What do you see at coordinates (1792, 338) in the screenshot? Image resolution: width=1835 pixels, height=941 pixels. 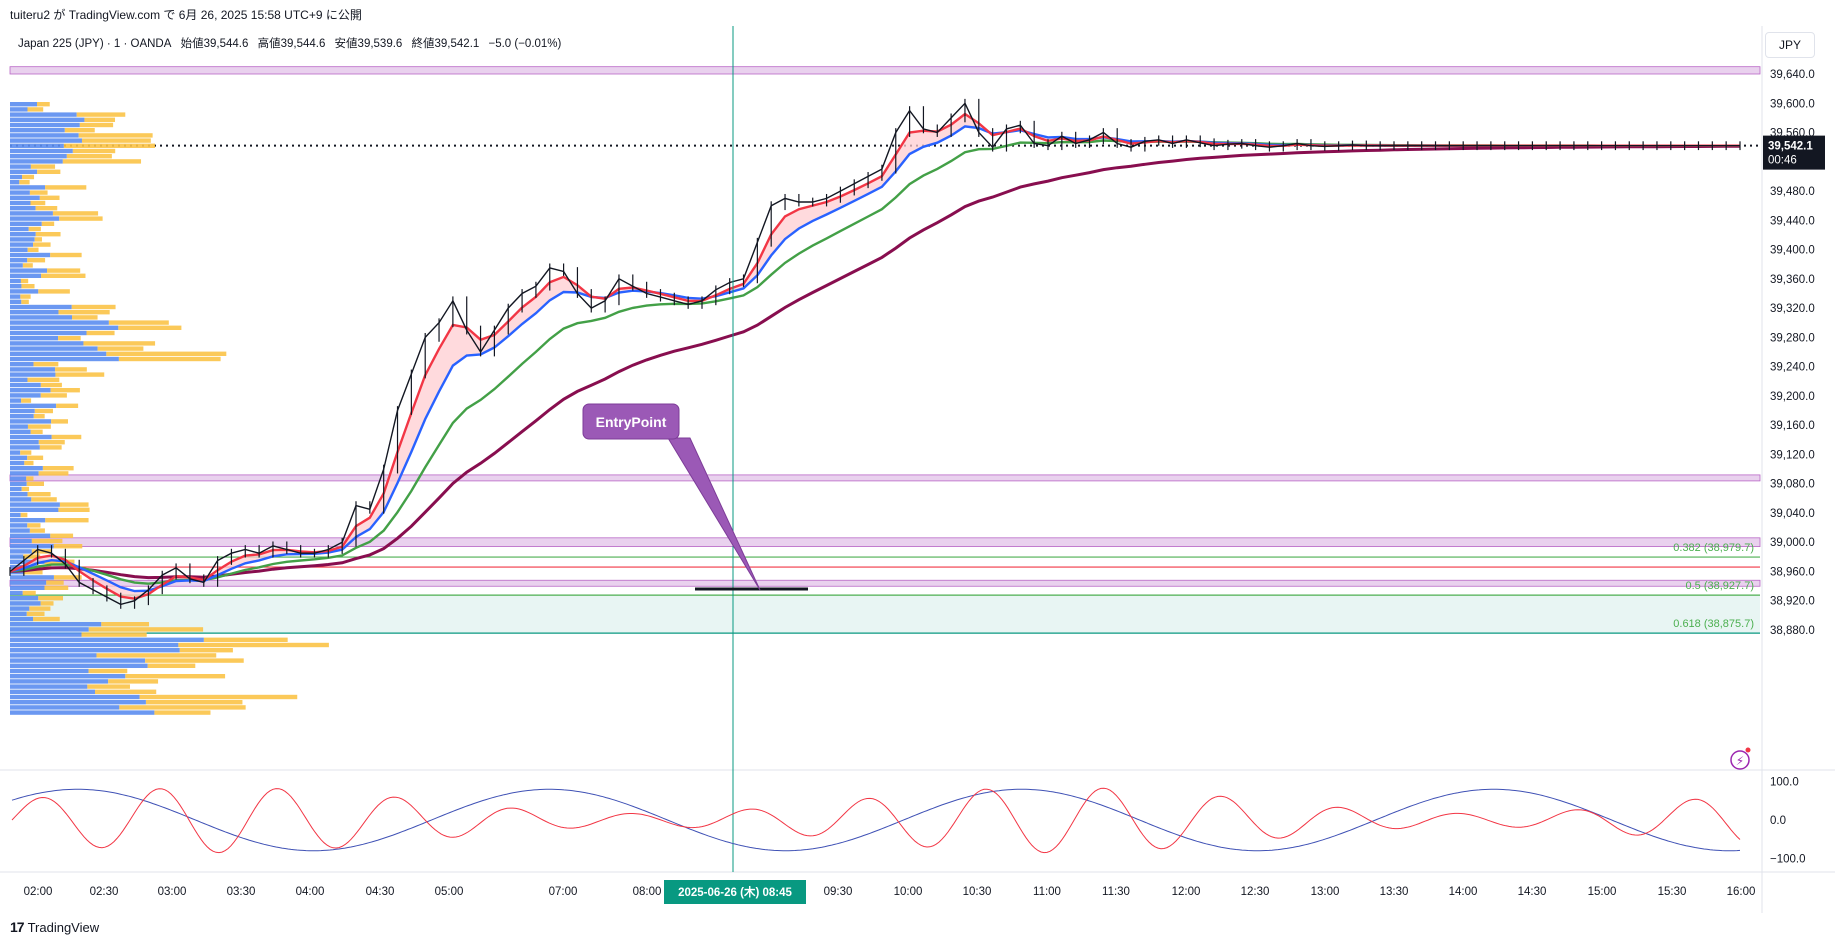 I see `y-tick-label: 39,280.0` at bounding box center [1792, 338].